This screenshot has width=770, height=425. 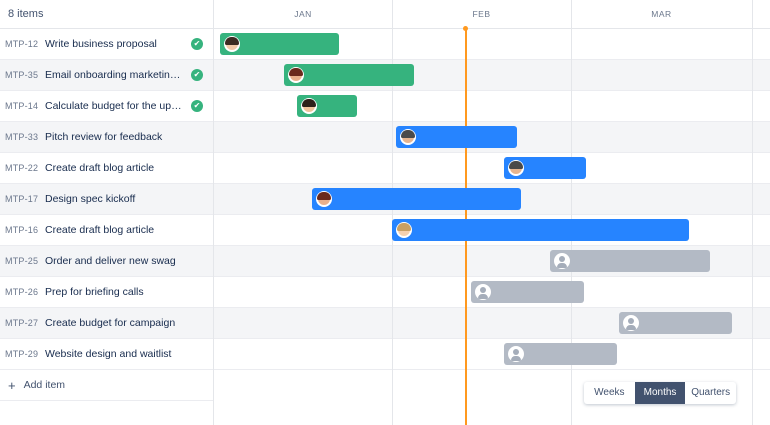 I want to click on month-header-mar: MAR, so click(x=661, y=14).